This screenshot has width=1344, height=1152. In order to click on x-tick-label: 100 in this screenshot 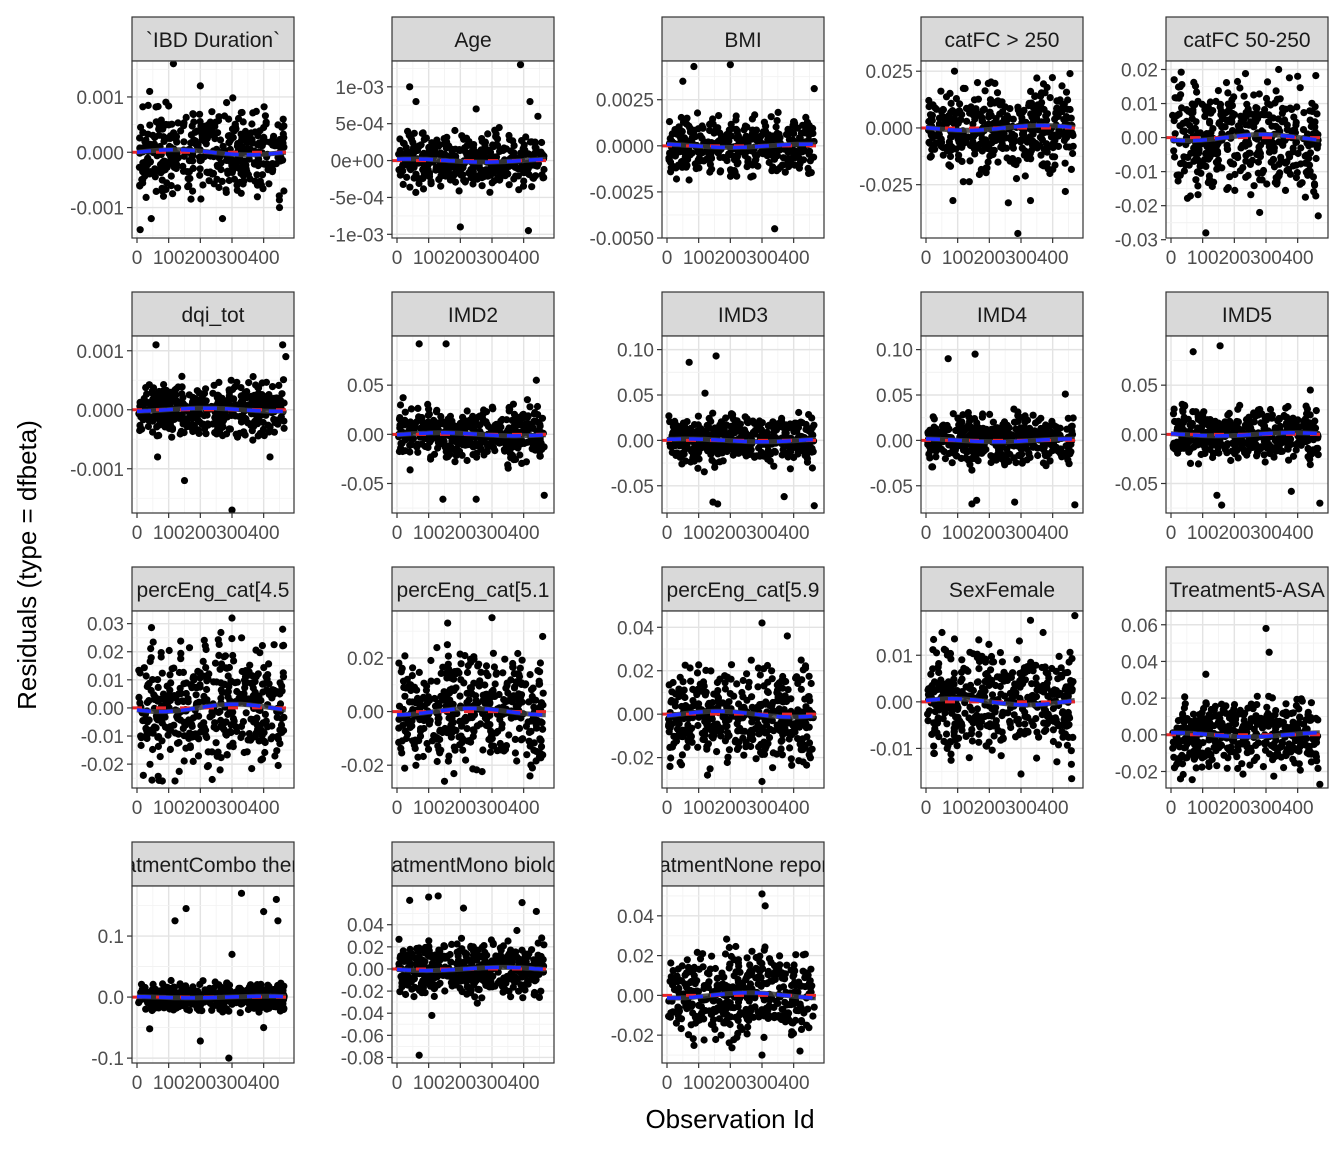, I will do `click(699, 533)`.